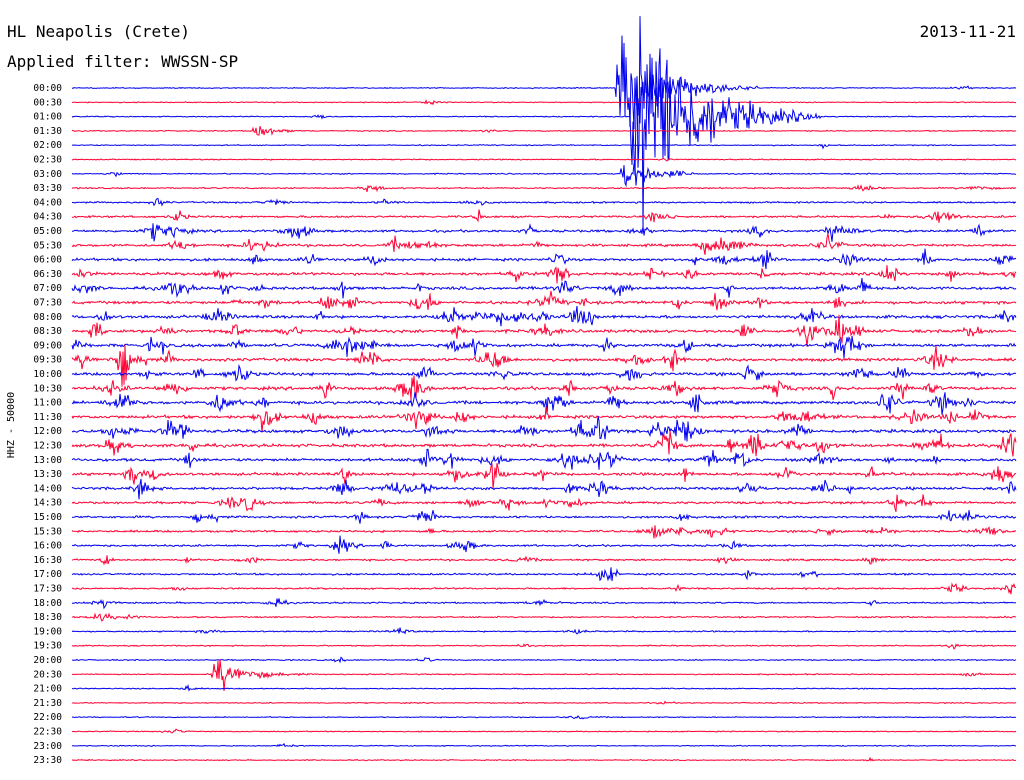  Describe the element at coordinates (47, 131) in the screenshot. I see `time-tick-label: 01:30` at that location.